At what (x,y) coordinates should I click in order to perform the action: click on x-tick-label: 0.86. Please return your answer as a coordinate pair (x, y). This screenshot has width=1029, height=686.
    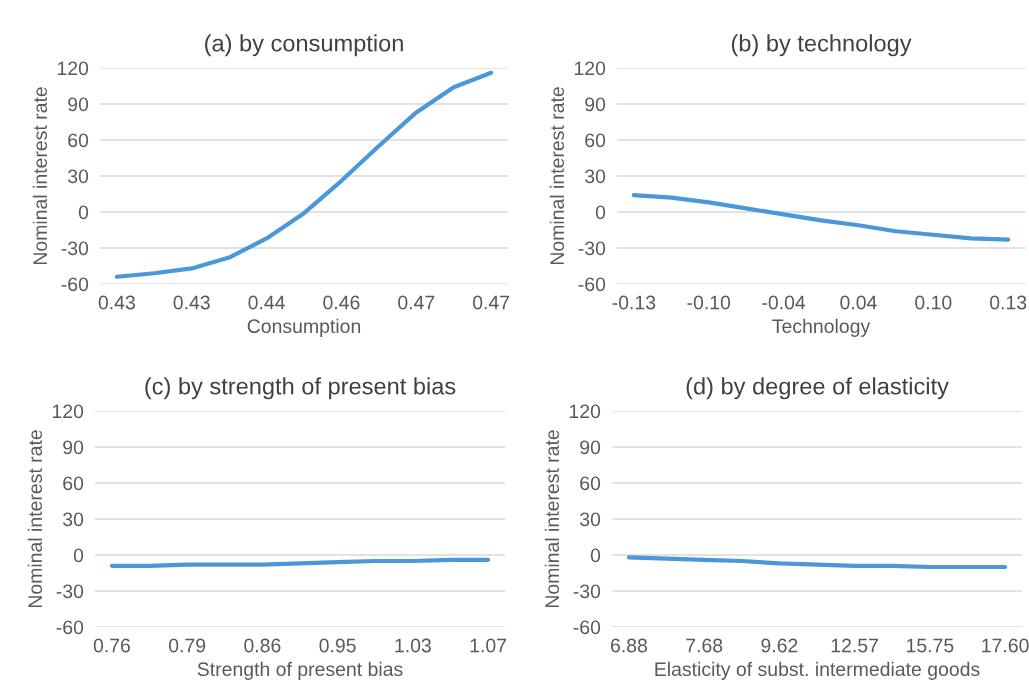
    Looking at the image, I should click on (262, 645).